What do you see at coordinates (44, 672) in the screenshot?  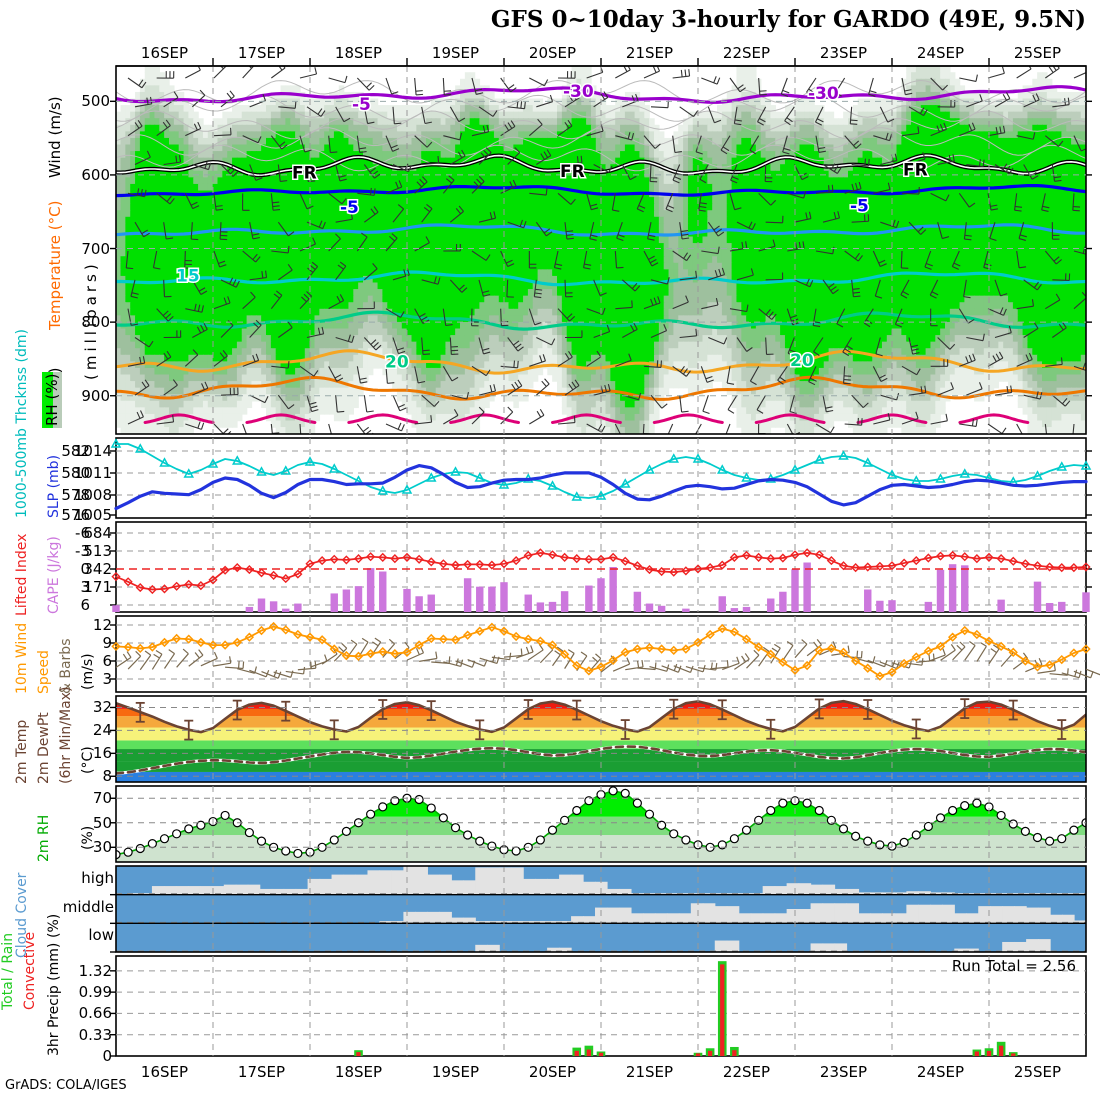 I see `label-wind-speed: Speed` at bounding box center [44, 672].